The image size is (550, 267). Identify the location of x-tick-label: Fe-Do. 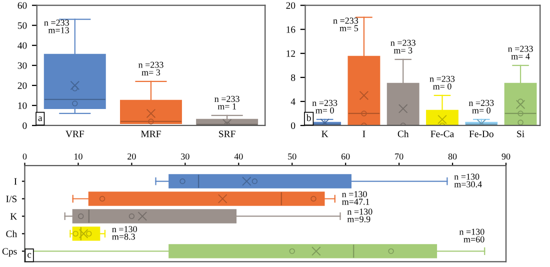
(481, 134).